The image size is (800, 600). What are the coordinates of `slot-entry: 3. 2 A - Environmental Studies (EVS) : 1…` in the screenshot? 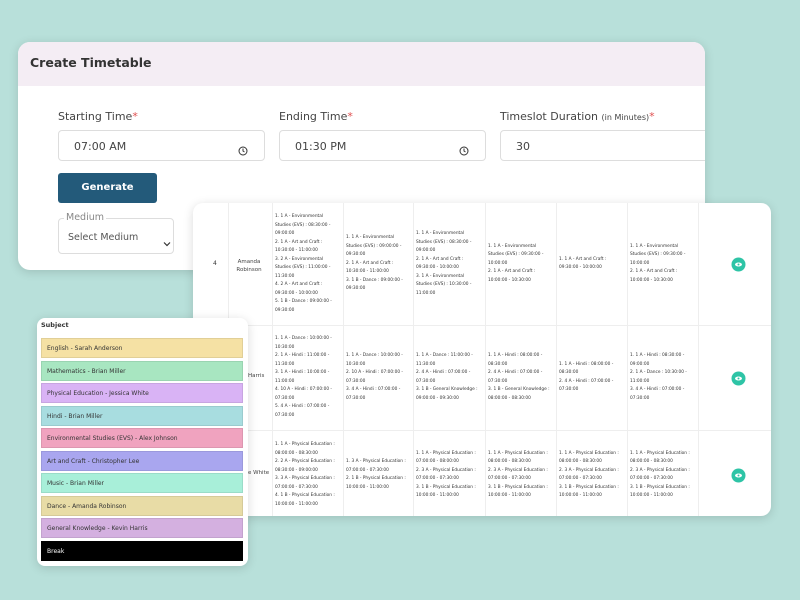 It's located at (303, 267).